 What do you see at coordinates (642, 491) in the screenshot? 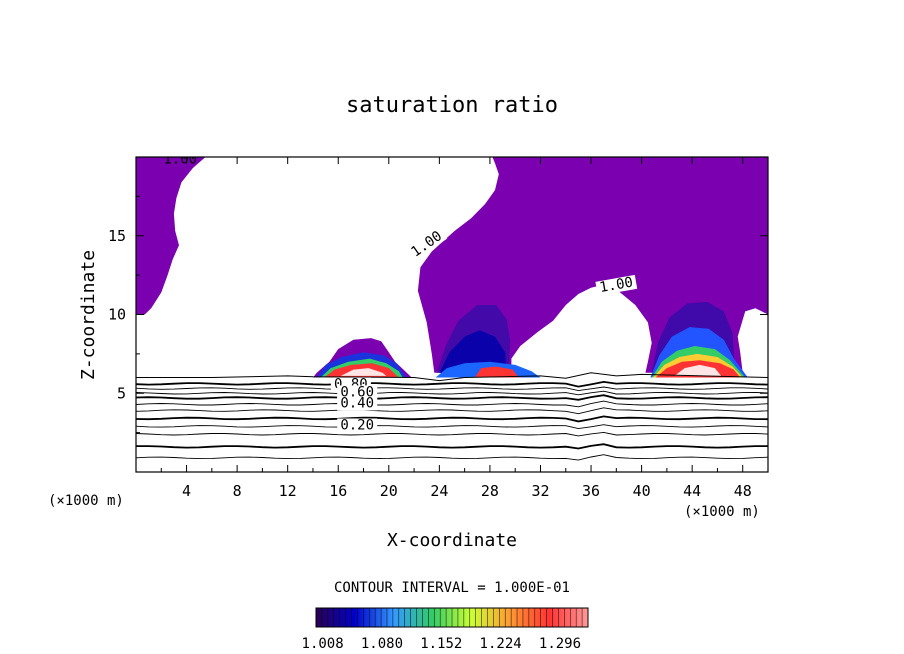
I see `x-tick-label: 40` at bounding box center [642, 491].